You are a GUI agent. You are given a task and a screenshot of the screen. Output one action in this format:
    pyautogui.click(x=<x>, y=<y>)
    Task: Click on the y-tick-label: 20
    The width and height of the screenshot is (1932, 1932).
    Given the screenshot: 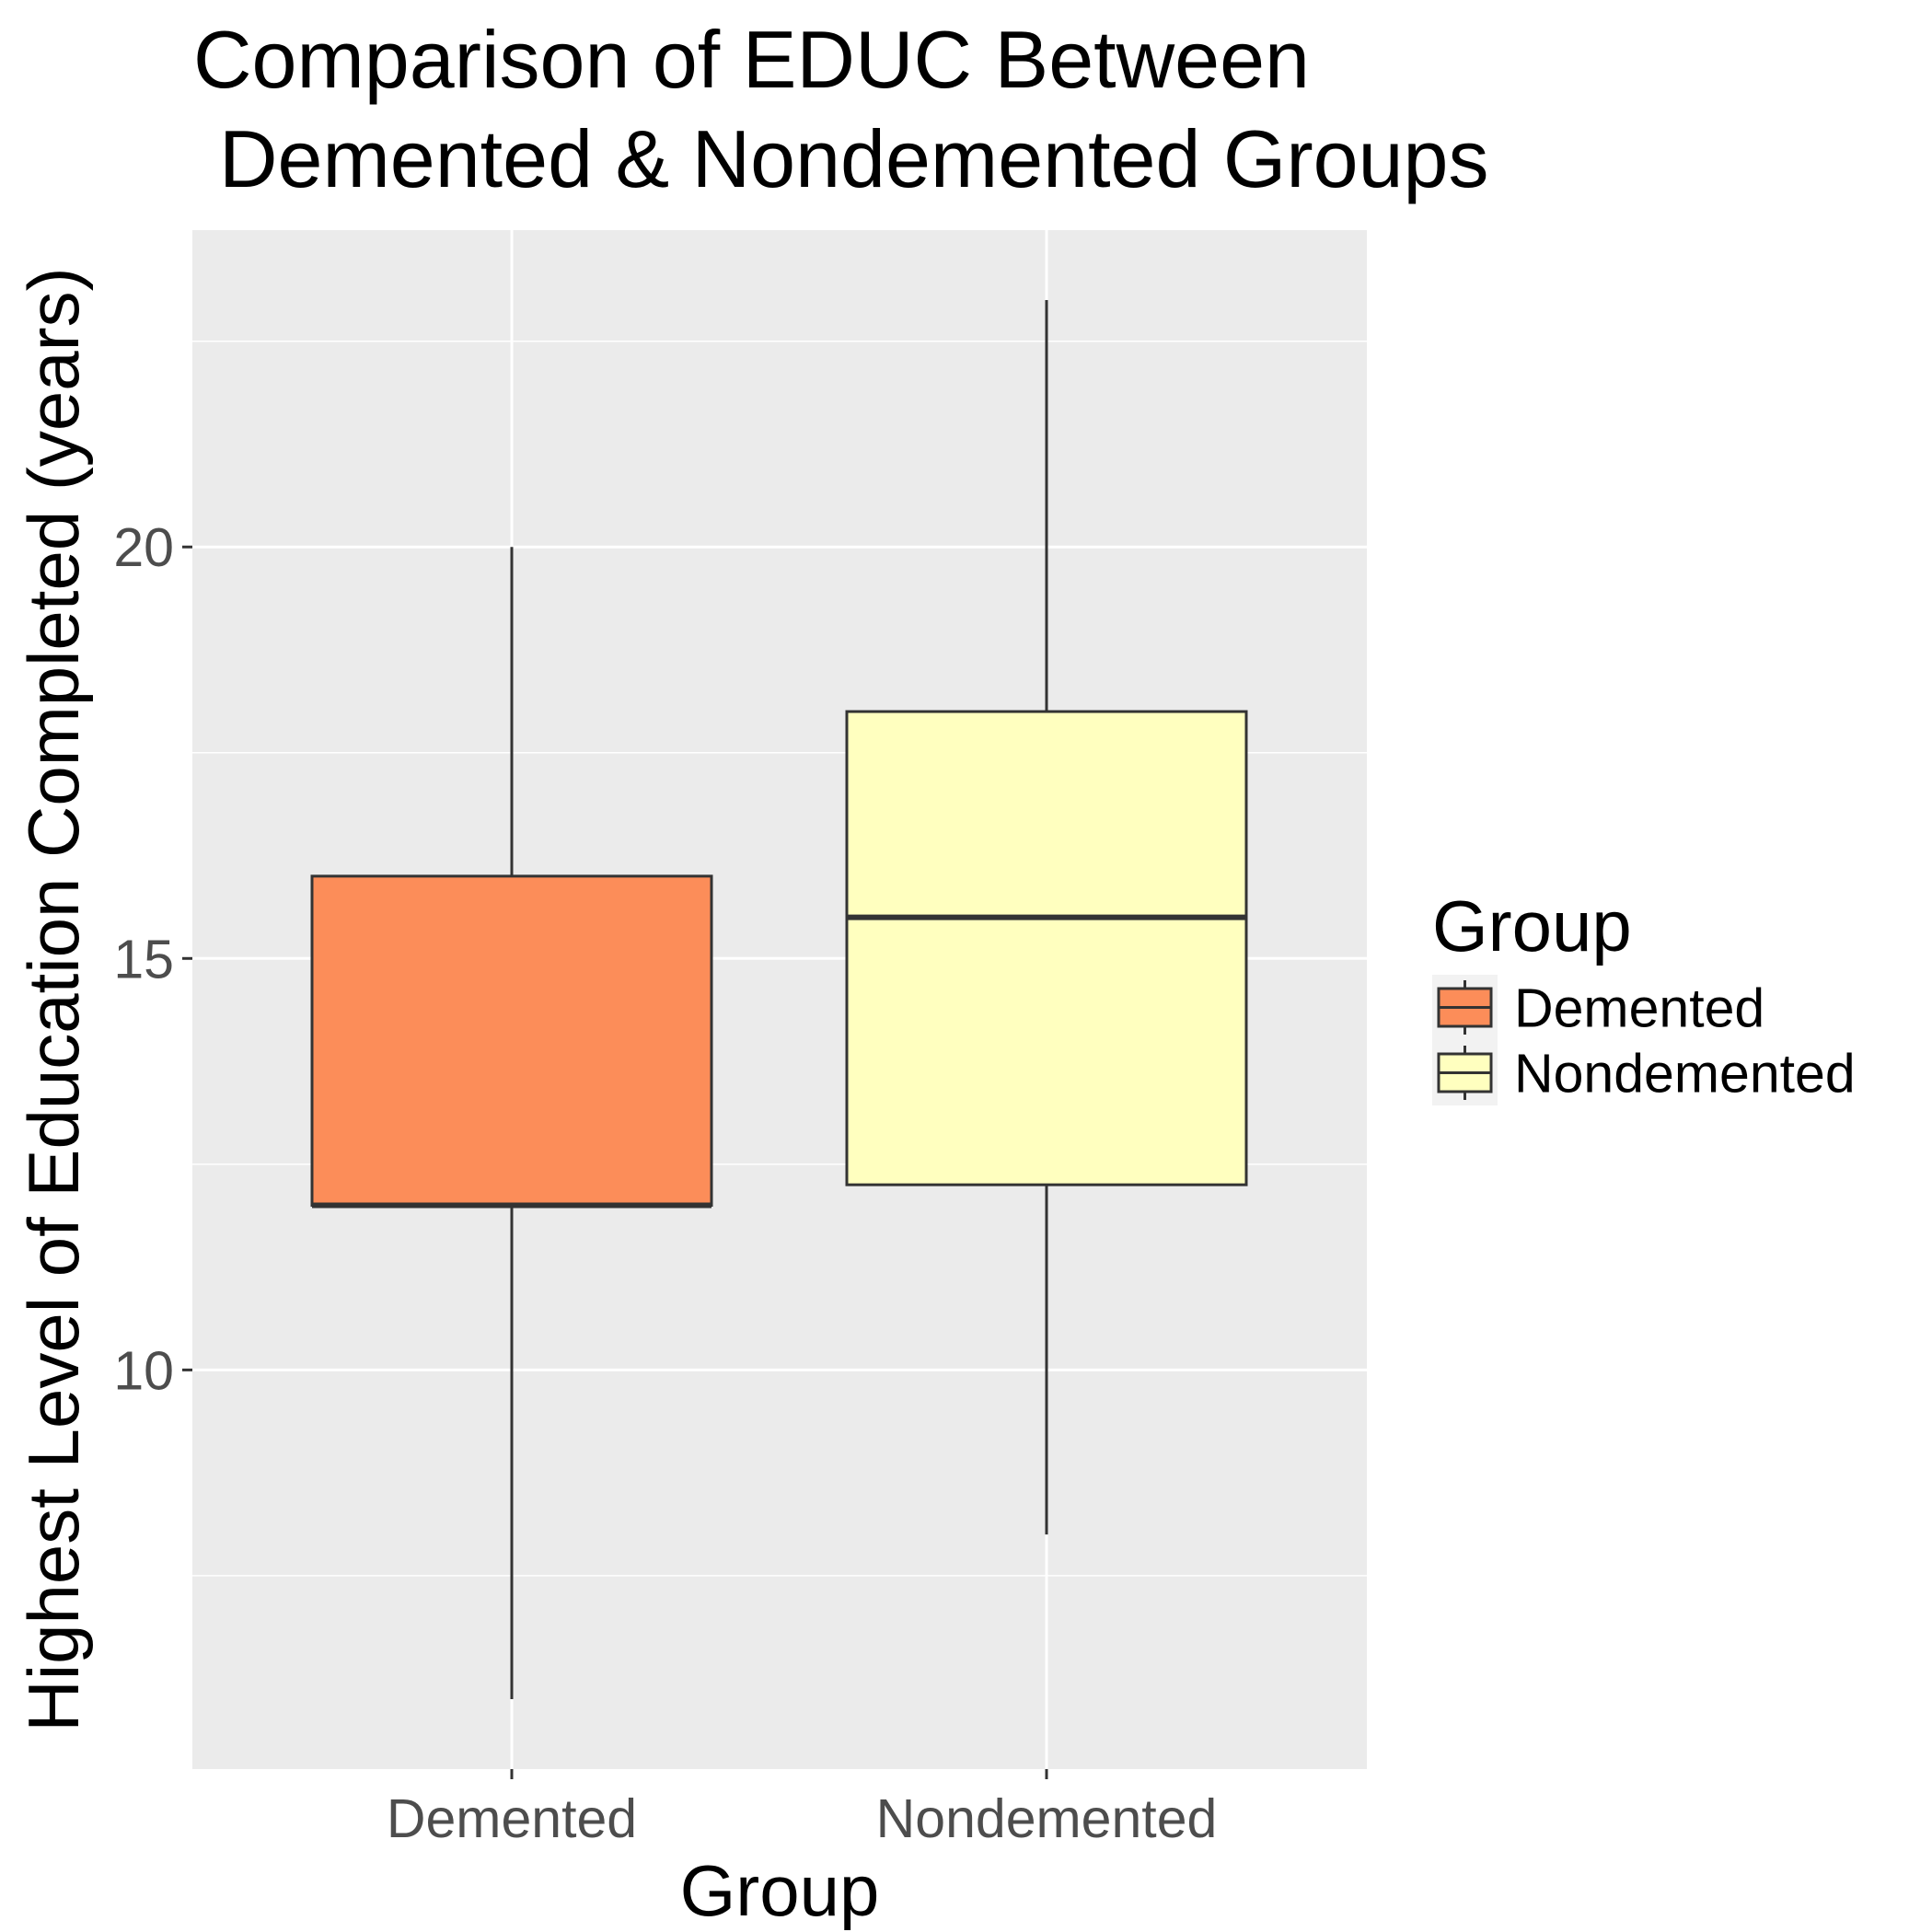 What is the action you would take?
    pyautogui.click(x=144, y=548)
    